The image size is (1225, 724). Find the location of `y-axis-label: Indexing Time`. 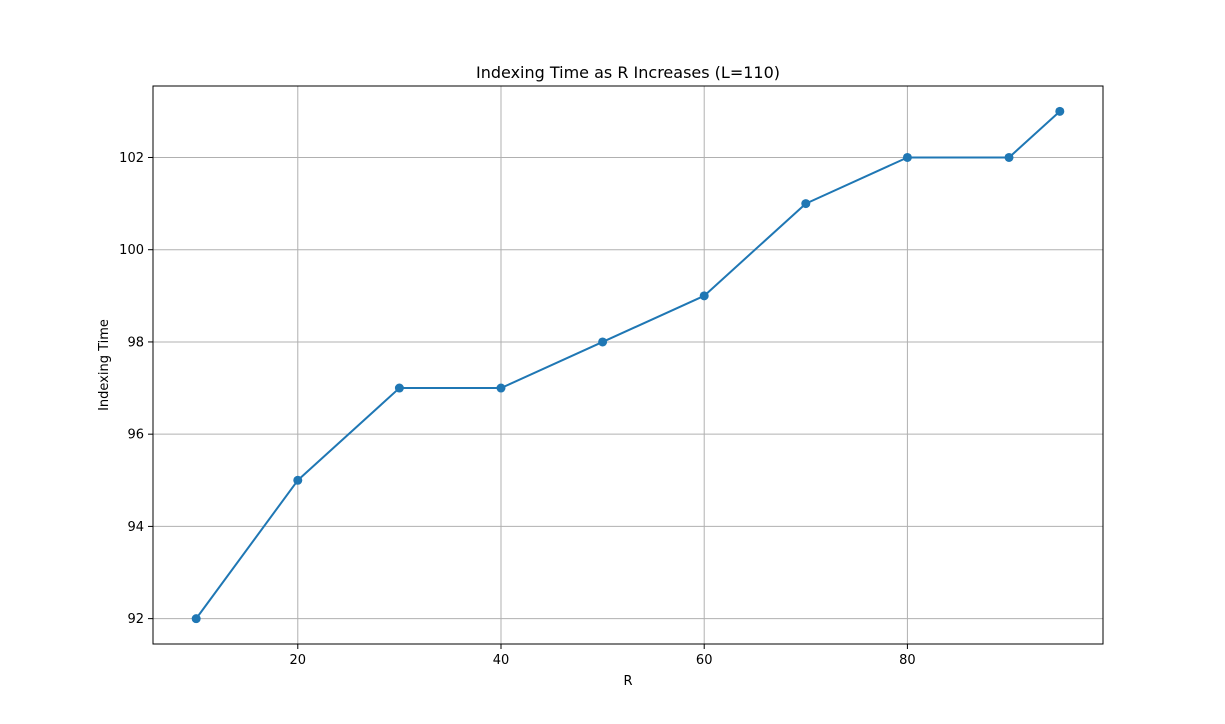

y-axis-label: Indexing Time is located at coordinates (104, 365).